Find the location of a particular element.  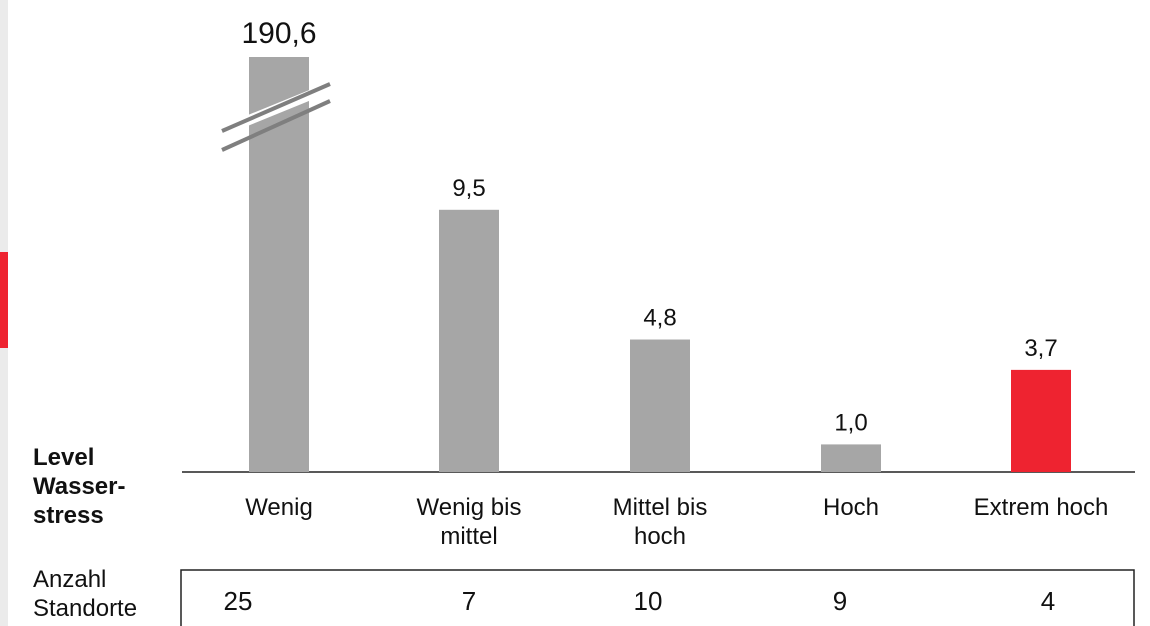

bar-wenig-bis-mittel is located at coordinates (469, 341).